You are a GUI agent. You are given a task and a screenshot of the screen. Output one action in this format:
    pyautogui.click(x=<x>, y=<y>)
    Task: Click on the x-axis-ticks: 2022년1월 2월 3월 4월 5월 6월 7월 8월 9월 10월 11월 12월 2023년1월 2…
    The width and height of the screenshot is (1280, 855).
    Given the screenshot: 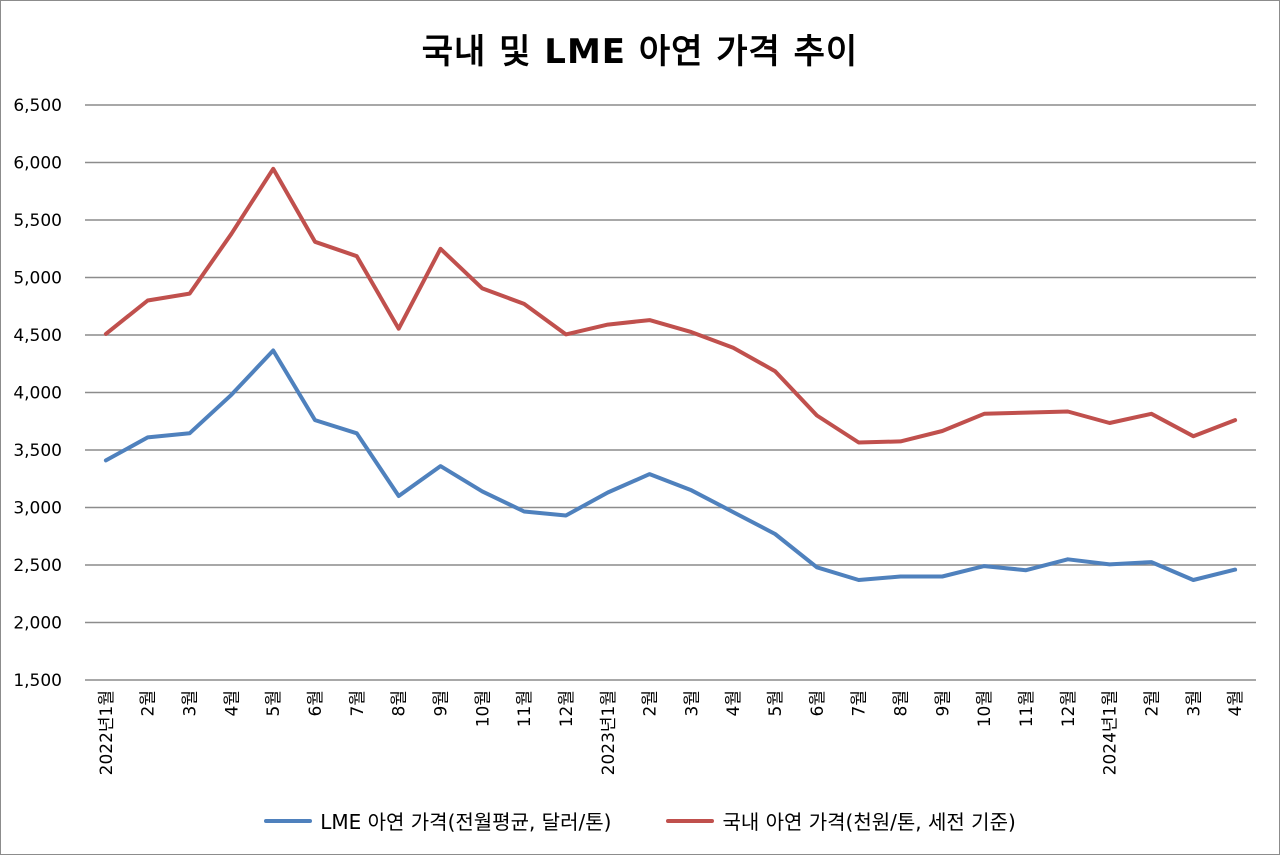 What is the action you would take?
    pyautogui.click(x=671, y=732)
    